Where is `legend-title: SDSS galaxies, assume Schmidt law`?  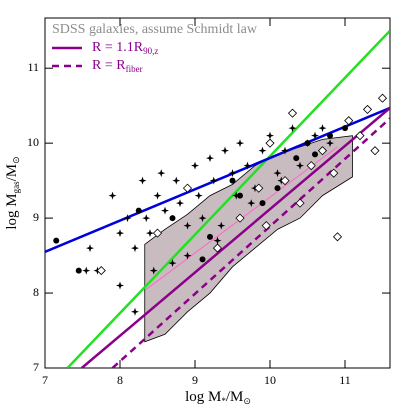 legend-title: SDSS galaxies, assume Schmidt law is located at coordinates (155, 29).